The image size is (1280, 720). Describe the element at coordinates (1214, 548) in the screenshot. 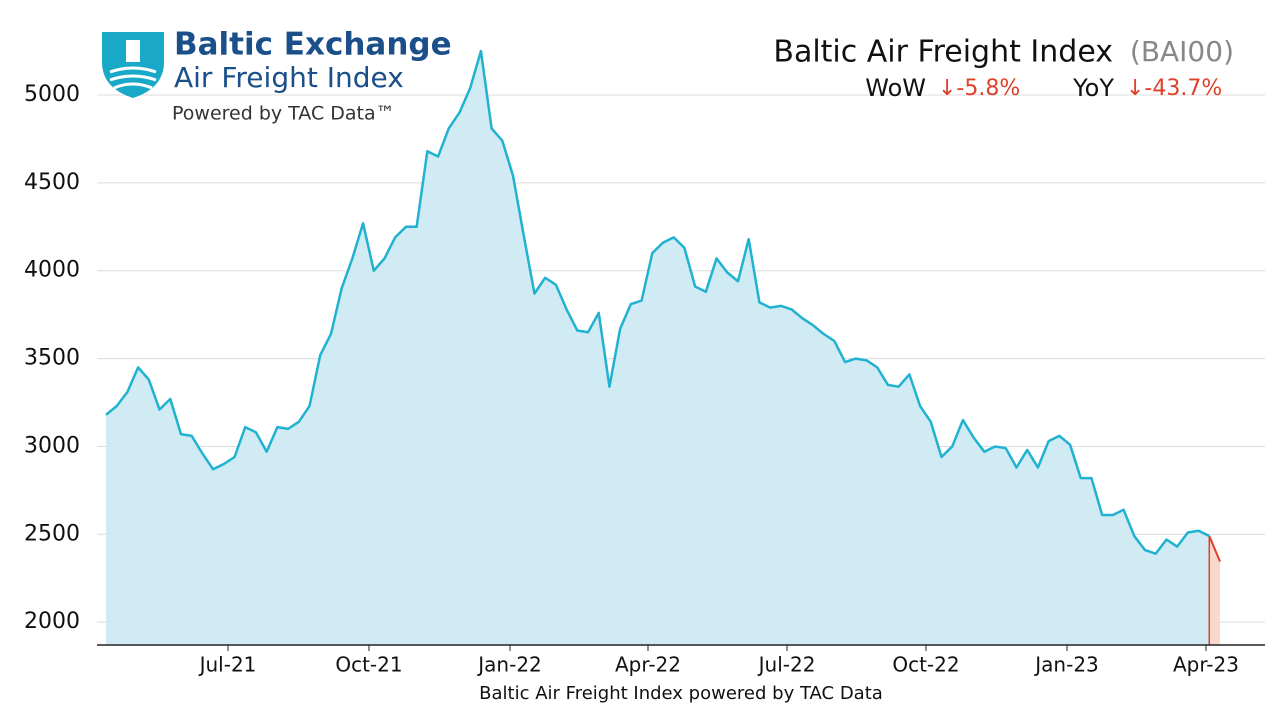

I see `last-change-line` at that location.